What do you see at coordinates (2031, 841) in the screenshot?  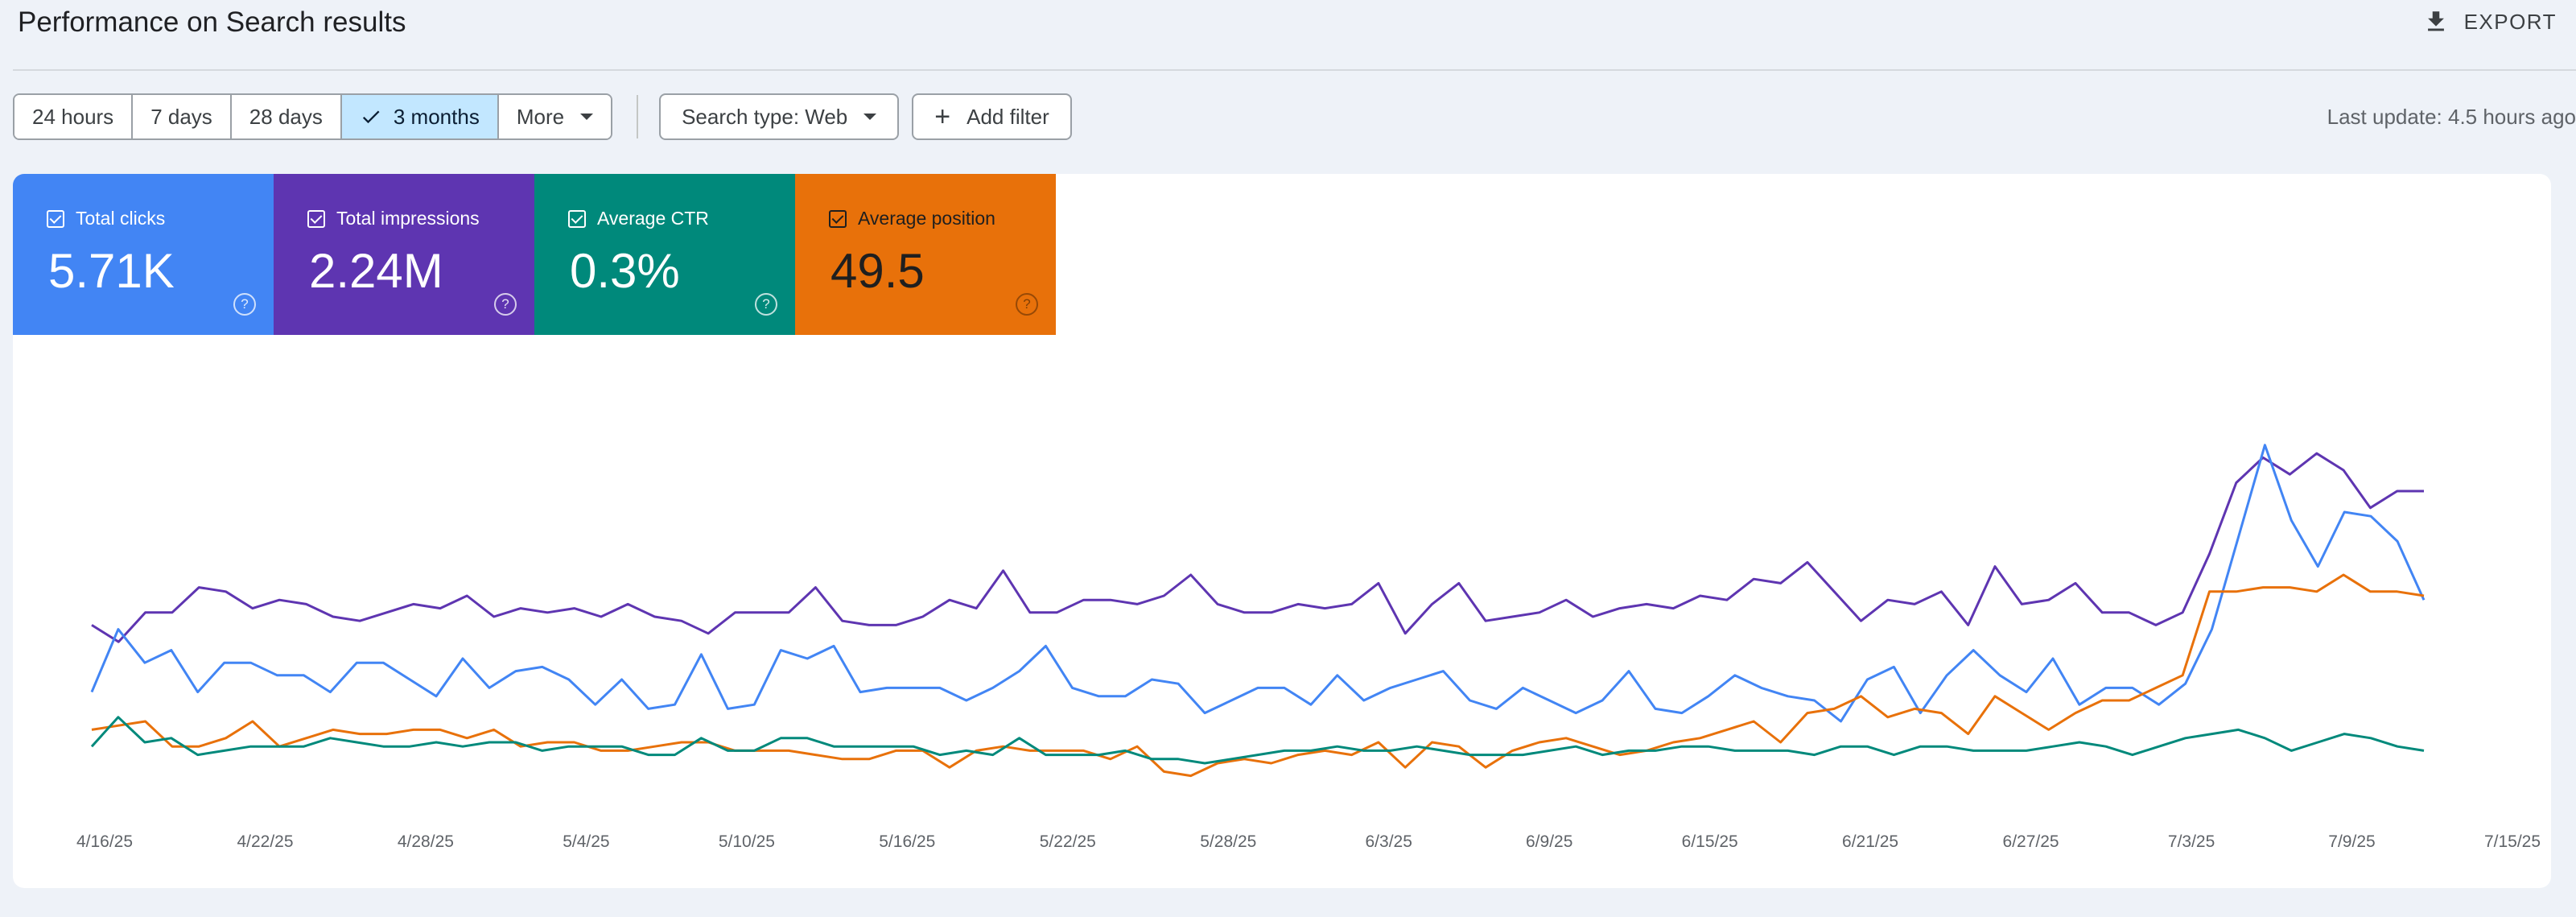 I see `x-tick-label: 6/27/25` at bounding box center [2031, 841].